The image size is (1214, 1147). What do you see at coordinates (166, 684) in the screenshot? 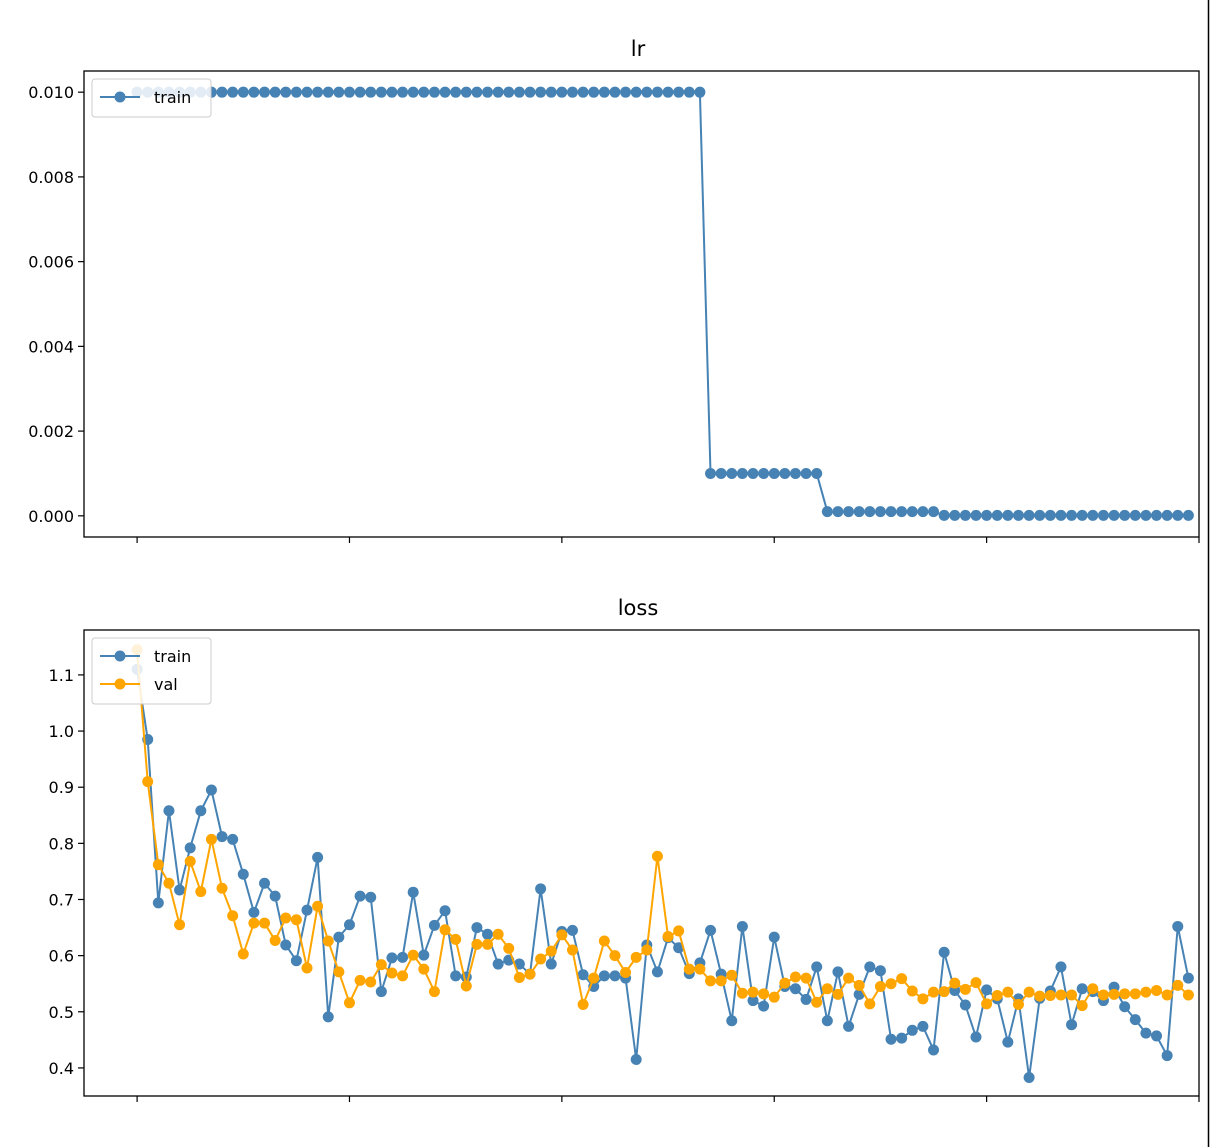
I see `loss-legend-val-label: val` at bounding box center [166, 684].